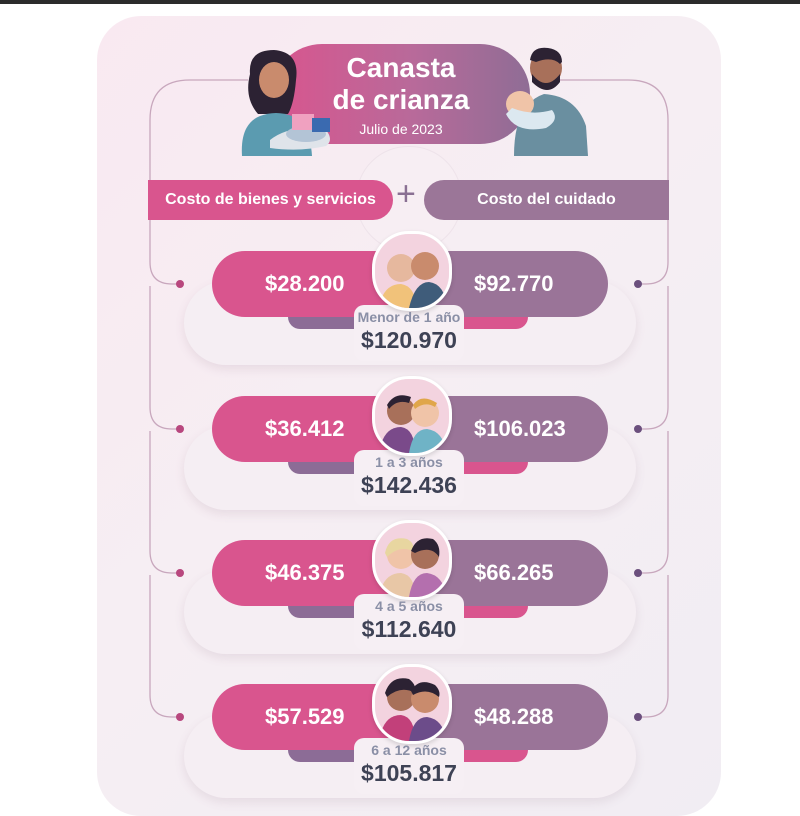  What do you see at coordinates (401, 67) in the screenshot?
I see `title-line-1: Canasta` at bounding box center [401, 67].